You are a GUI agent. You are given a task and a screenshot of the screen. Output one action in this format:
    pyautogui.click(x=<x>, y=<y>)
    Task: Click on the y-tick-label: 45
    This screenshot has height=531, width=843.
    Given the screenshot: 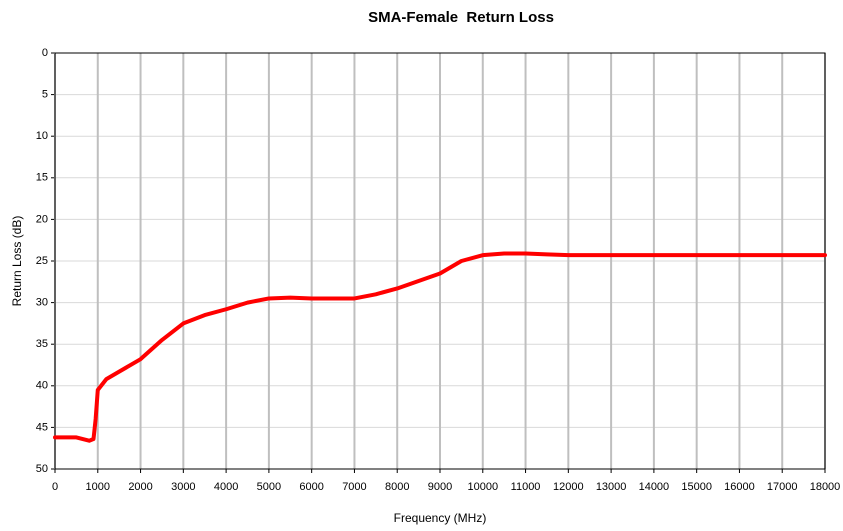 What is the action you would take?
    pyautogui.click(x=42, y=427)
    